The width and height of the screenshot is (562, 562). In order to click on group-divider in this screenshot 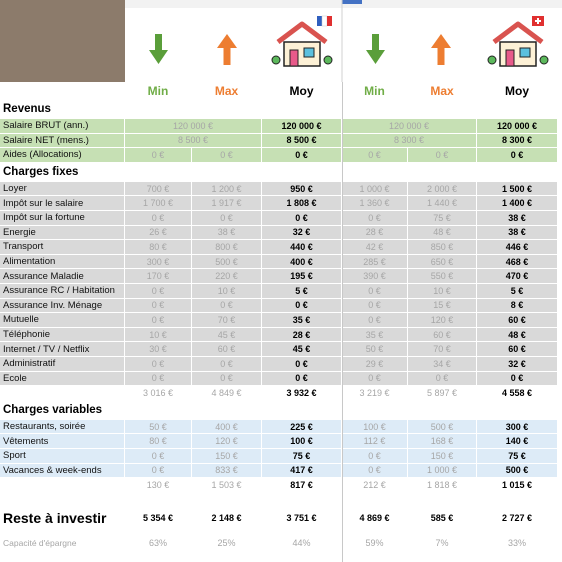, I will do `click(342, 322)`.